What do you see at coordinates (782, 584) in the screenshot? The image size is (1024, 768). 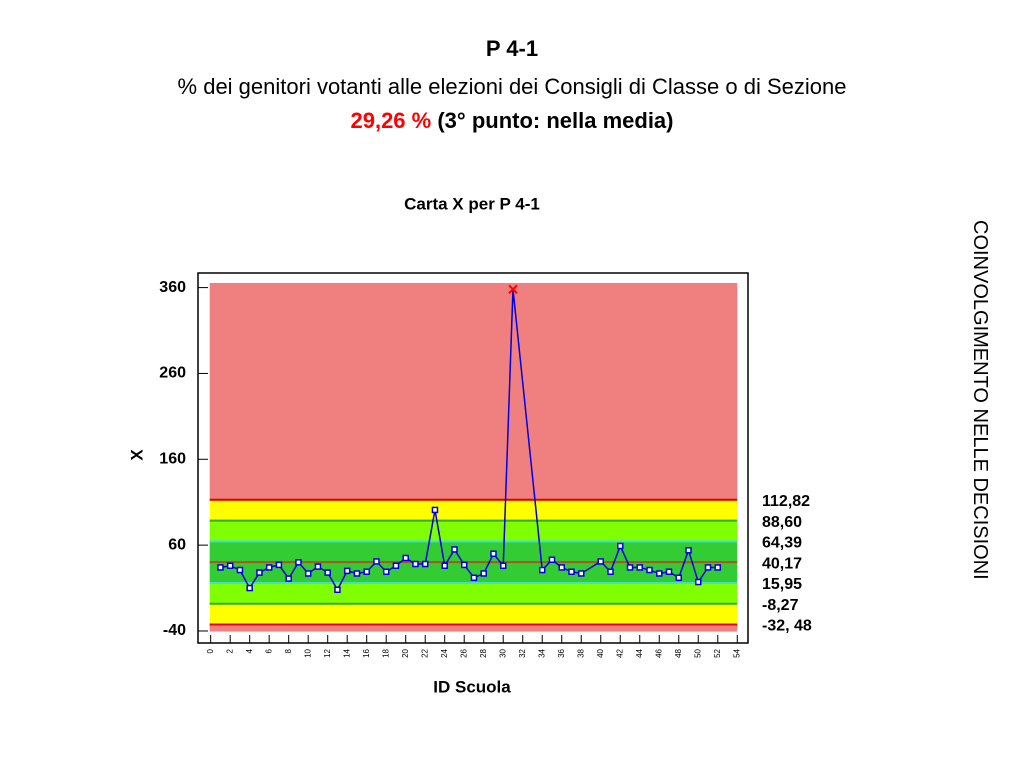 I see `limit-label: 15,95` at bounding box center [782, 584].